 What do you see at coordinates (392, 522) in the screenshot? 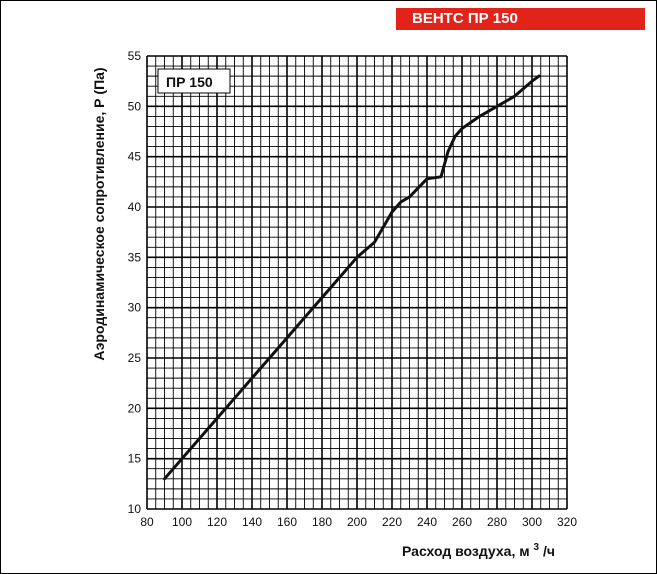
I see `x-tick-label: 220` at bounding box center [392, 522].